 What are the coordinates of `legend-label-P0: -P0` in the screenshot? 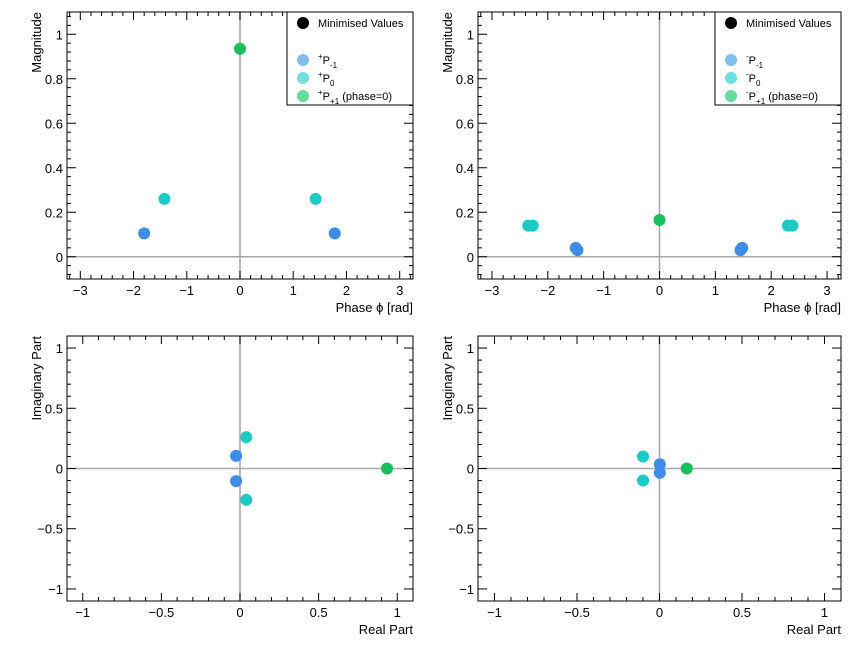 It's located at (753, 79).